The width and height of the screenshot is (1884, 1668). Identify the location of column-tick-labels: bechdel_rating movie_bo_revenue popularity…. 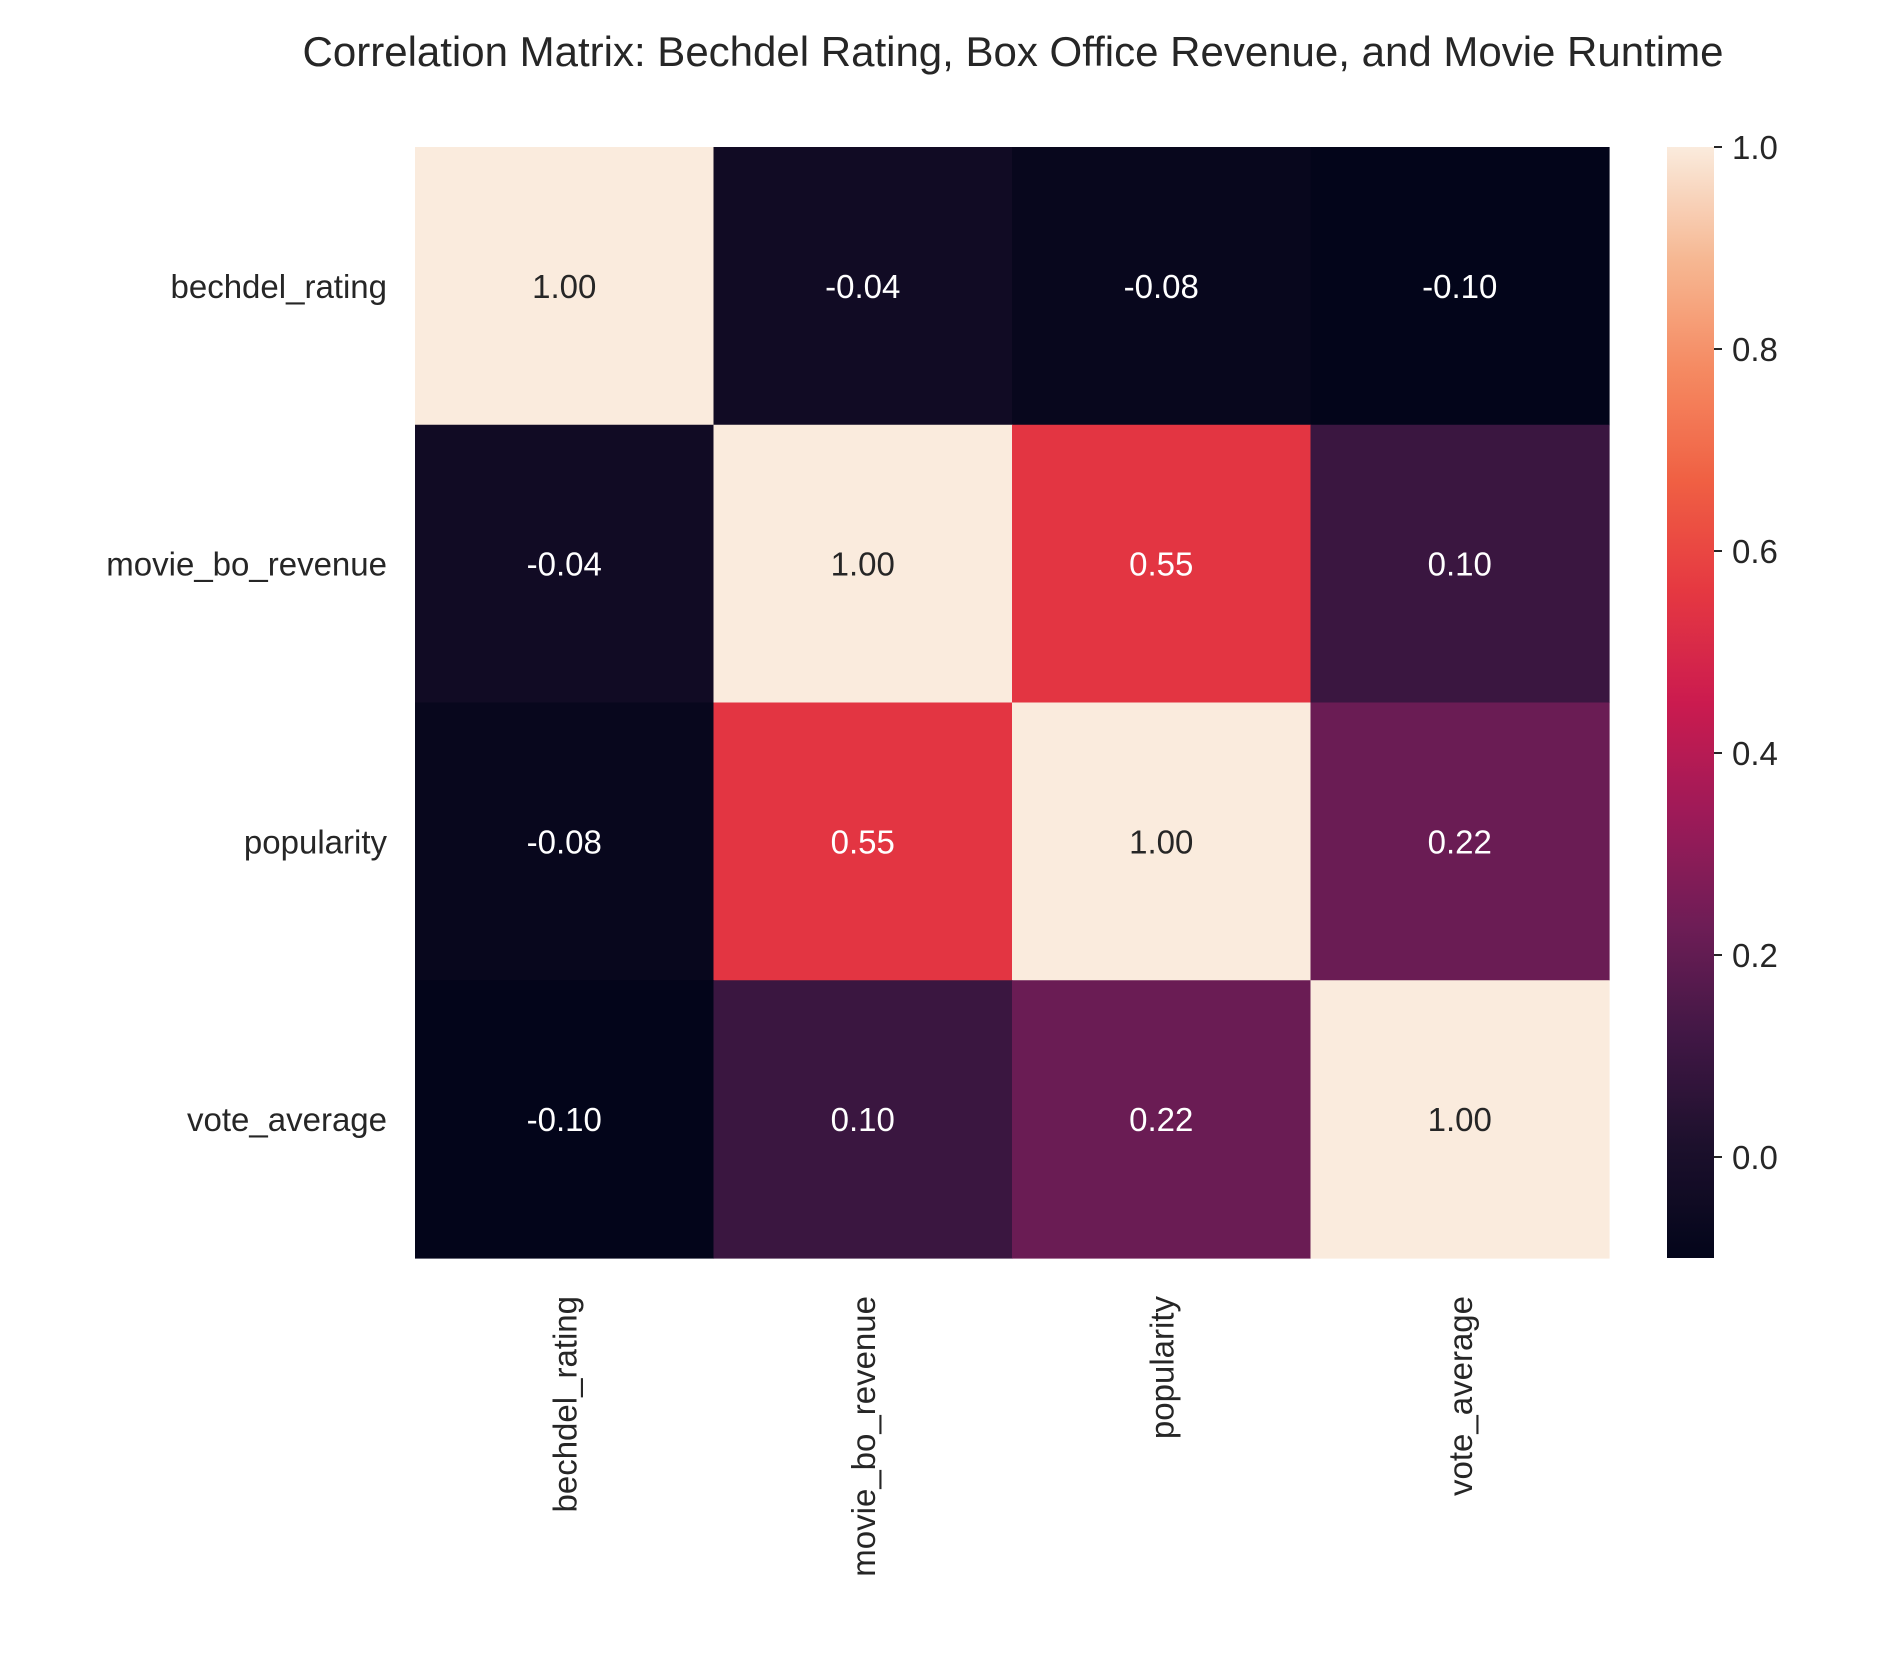
(1012, 1436).